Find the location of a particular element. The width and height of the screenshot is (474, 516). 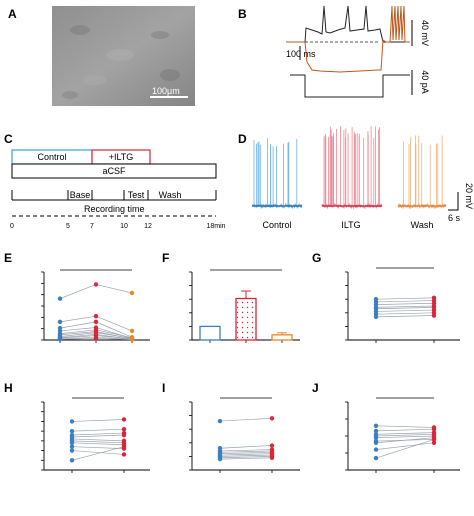

timeline-tick-5: 5 is located at coordinates (68, 226).